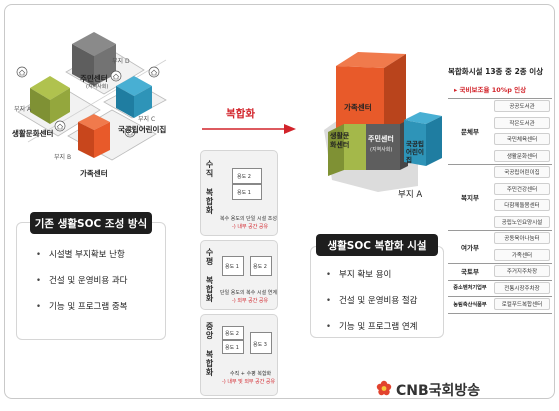  Describe the element at coordinates (63, 157) in the screenshot. I see `label-site-b: 부지 B` at that location.